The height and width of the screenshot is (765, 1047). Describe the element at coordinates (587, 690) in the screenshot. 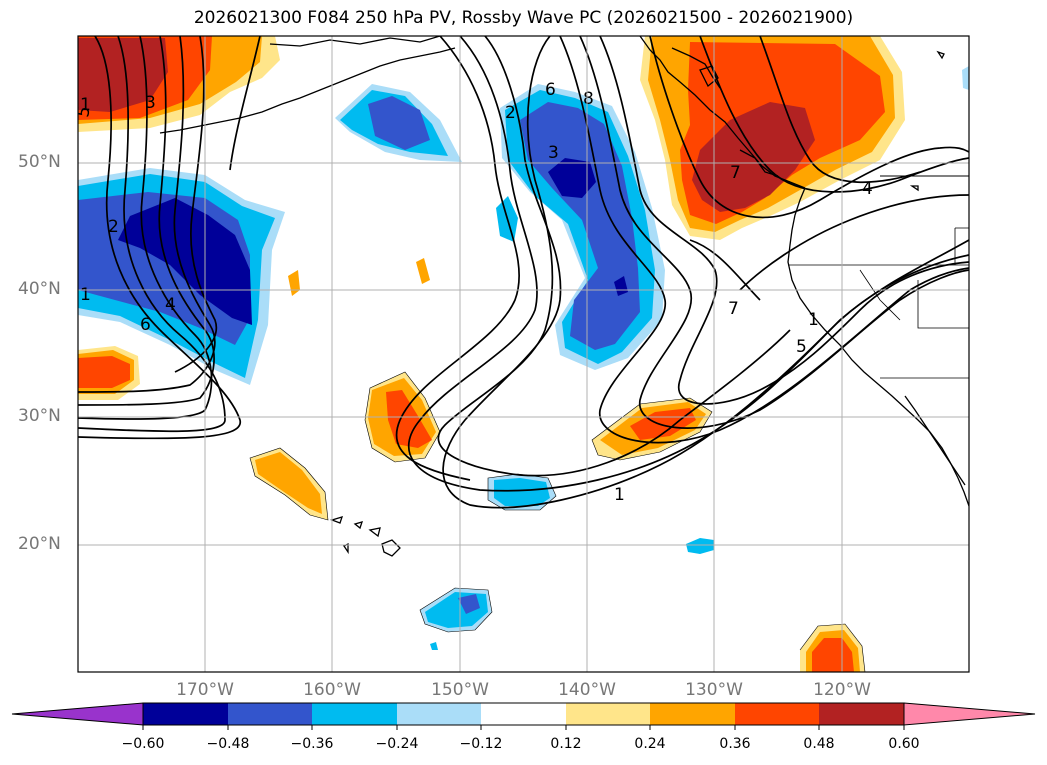

I see `lon-label: 140°W` at that location.